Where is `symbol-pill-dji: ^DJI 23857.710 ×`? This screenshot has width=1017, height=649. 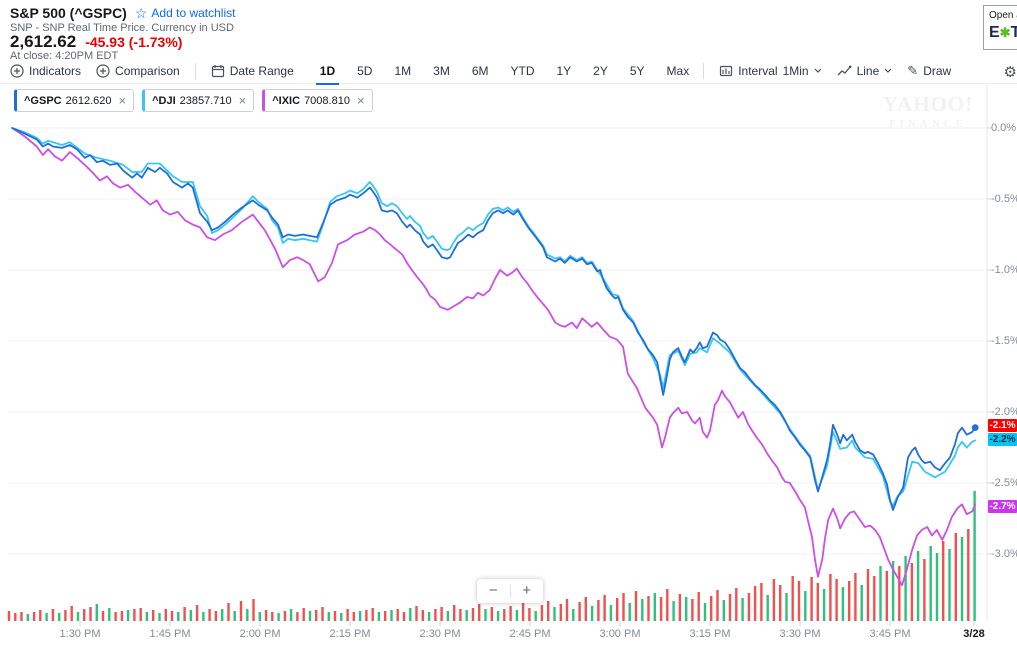 symbol-pill-dji: ^DJI 23857.710 × is located at coordinates (198, 100).